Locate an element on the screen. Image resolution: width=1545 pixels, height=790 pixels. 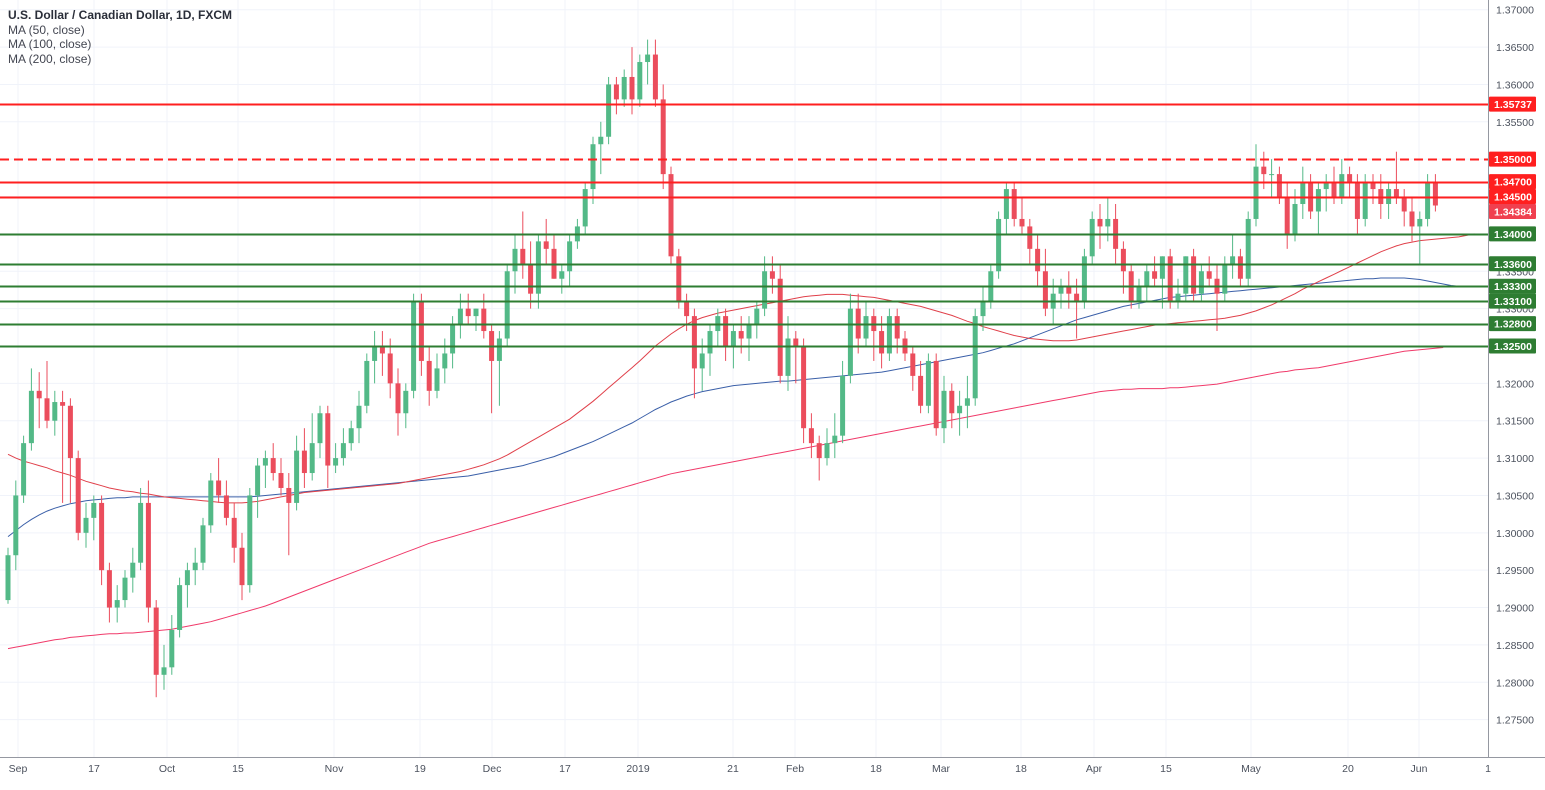
legend-ma200: MA (200, close) is located at coordinates (50, 58).